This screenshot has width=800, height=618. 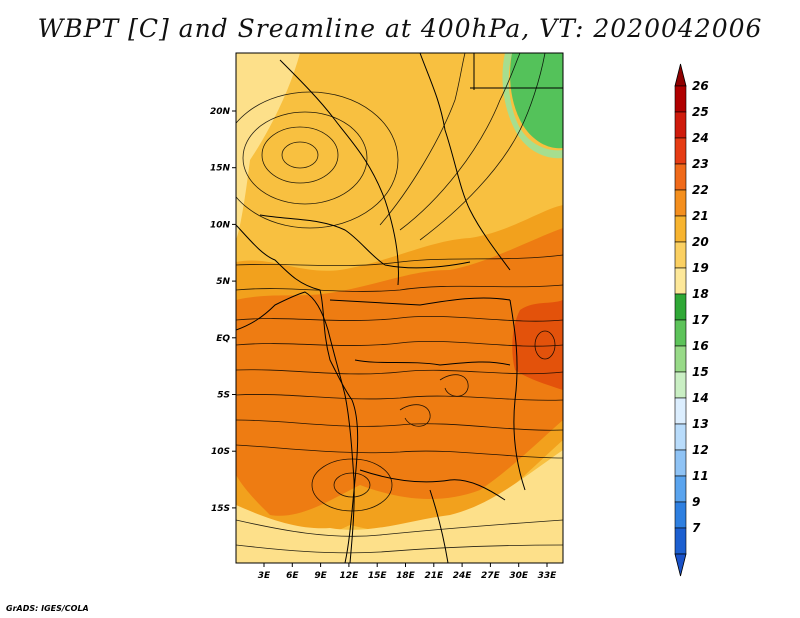 What do you see at coordinates (220, 169) in the screenshot?
I see `lat-tick-label: 15N` at bounding box center [220, 169].